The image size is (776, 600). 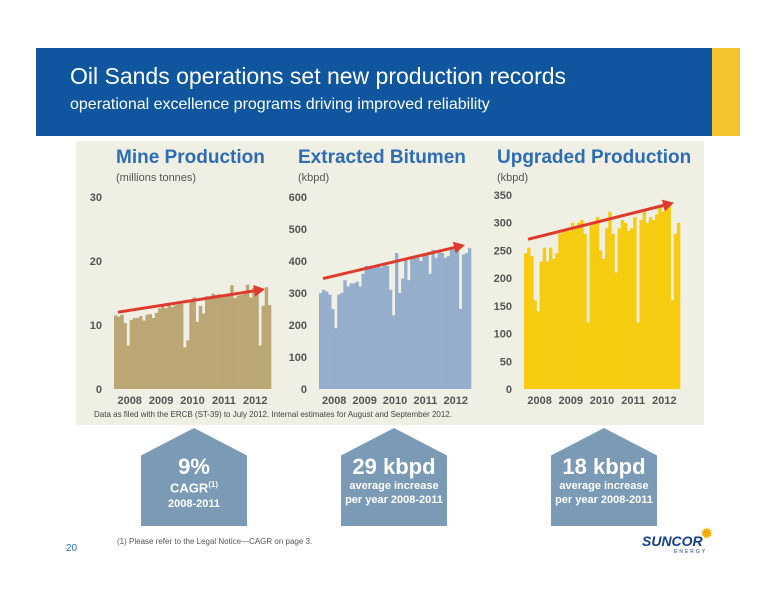 I want to click on trend-arrow-head, so click(x=667, y=205).